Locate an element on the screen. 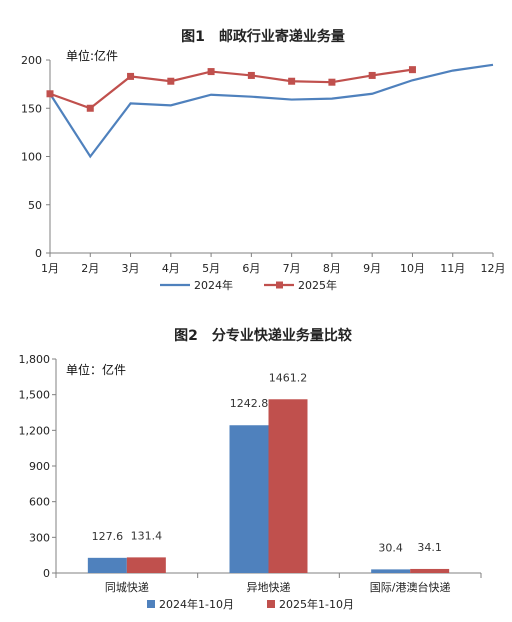 Image resolution: width=512 pixels, height=622 pixels. y-tick-label: 1,200 is located at coordinates (35, 430).